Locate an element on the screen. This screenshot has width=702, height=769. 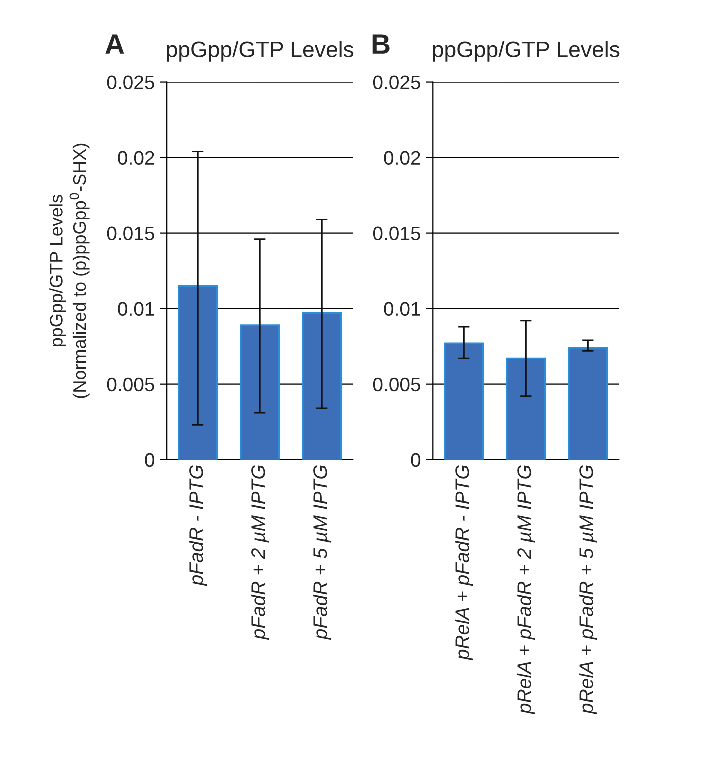
x-tick-label: pRelA + pFadR - IPTG is located at coordinates (464, 563).